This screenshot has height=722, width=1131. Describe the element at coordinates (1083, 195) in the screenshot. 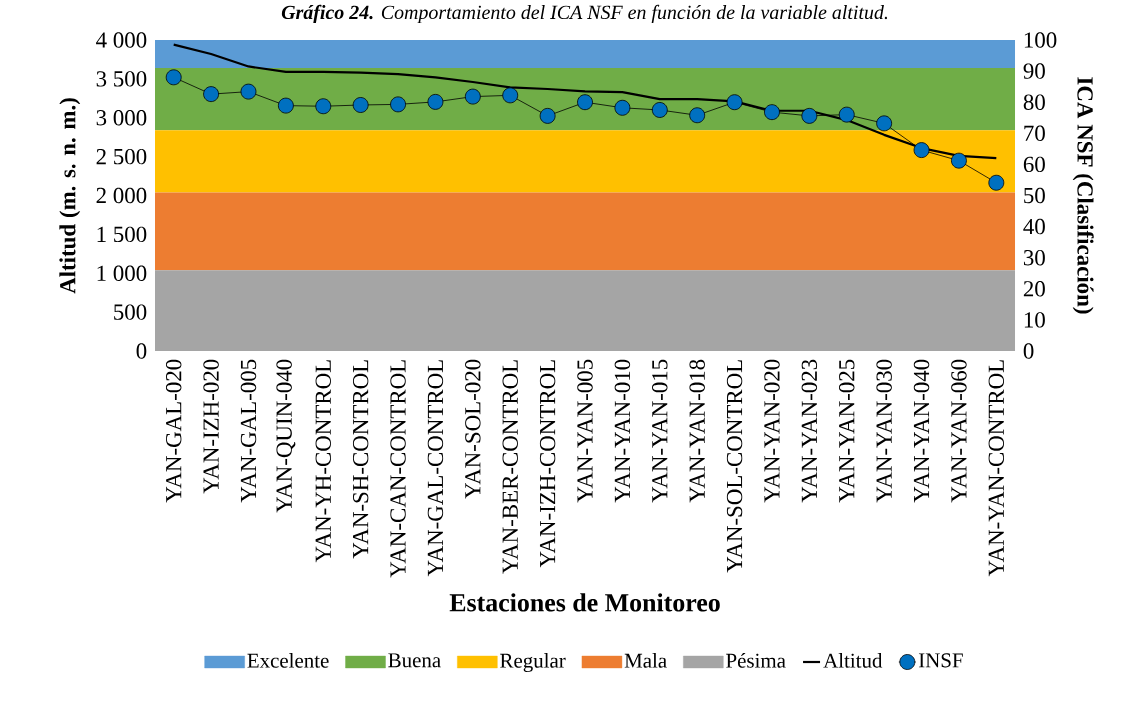

I see `y2-axis-title: ICA NSF (Clasificación)` at that location.